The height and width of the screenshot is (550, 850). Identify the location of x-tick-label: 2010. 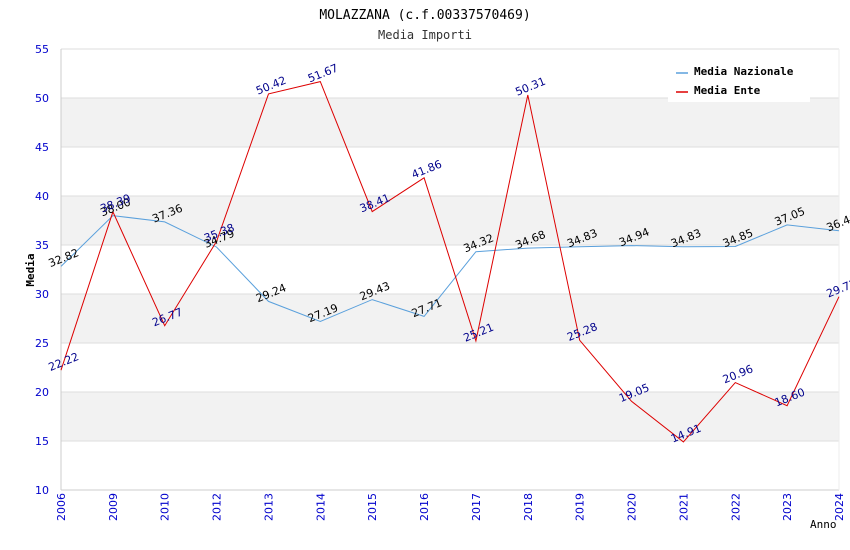
(165, 507).